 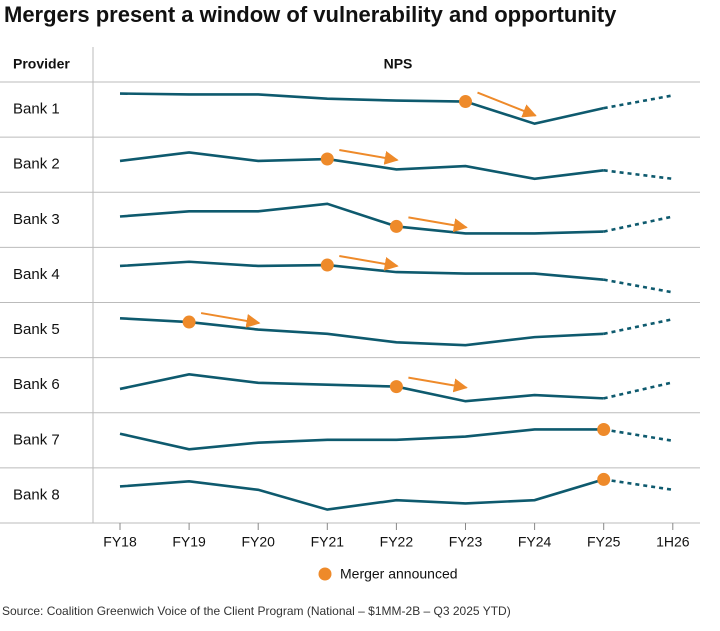 I want to click on x-tick-label: 1H26, so click(x=673, y=542).